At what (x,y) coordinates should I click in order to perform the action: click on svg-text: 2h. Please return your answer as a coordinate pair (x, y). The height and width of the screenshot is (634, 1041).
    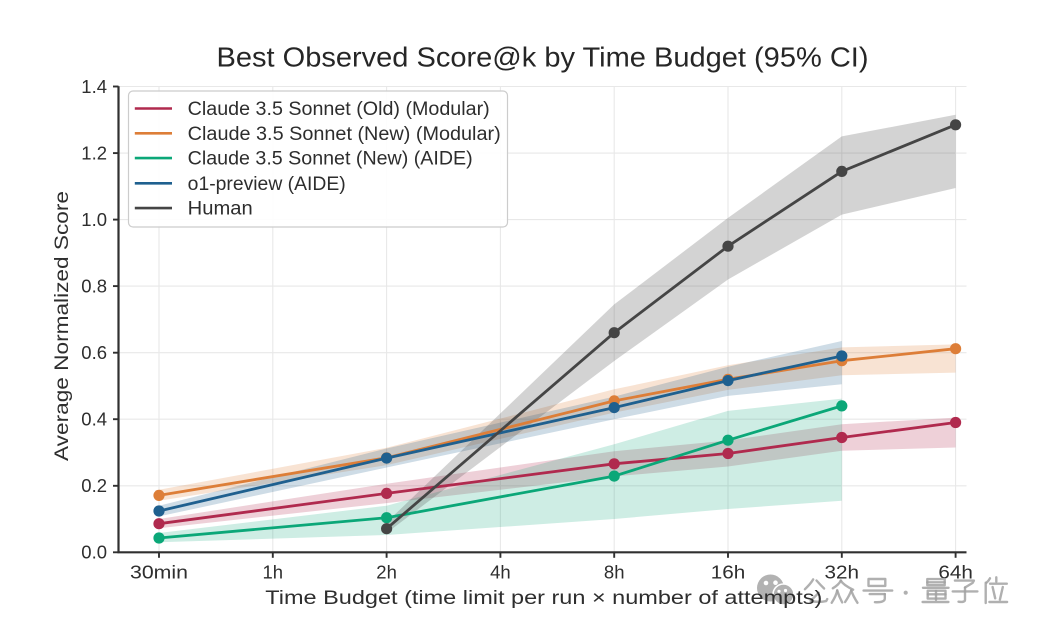
    Looking at the image, I should click on (386, 572).